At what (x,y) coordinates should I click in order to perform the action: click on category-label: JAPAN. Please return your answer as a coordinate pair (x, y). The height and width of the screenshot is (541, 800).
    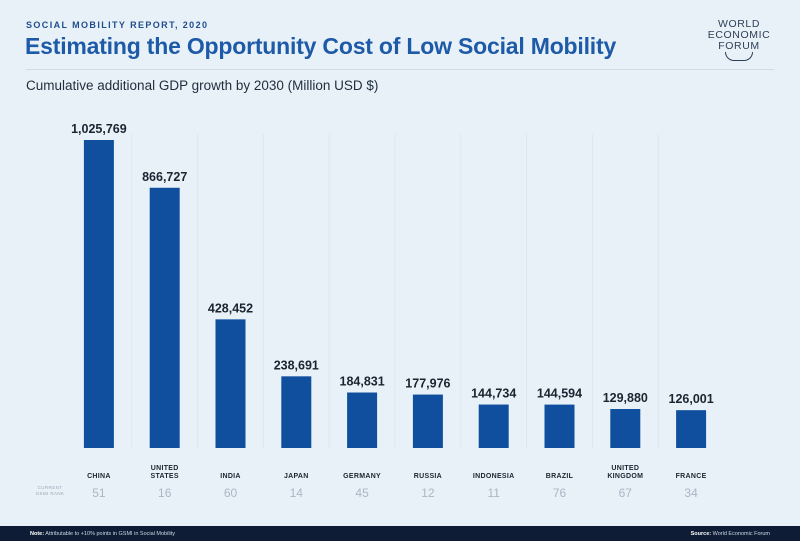
    Looking at the image, I should click on (296, 476).